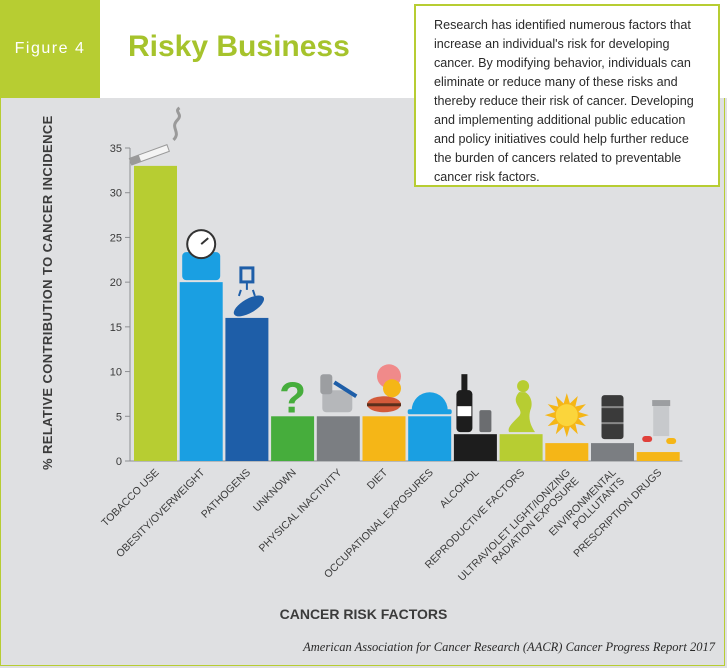  Describe the element at coordinates (522, 406) in the screenshot. I see `figure-icon` at that location.